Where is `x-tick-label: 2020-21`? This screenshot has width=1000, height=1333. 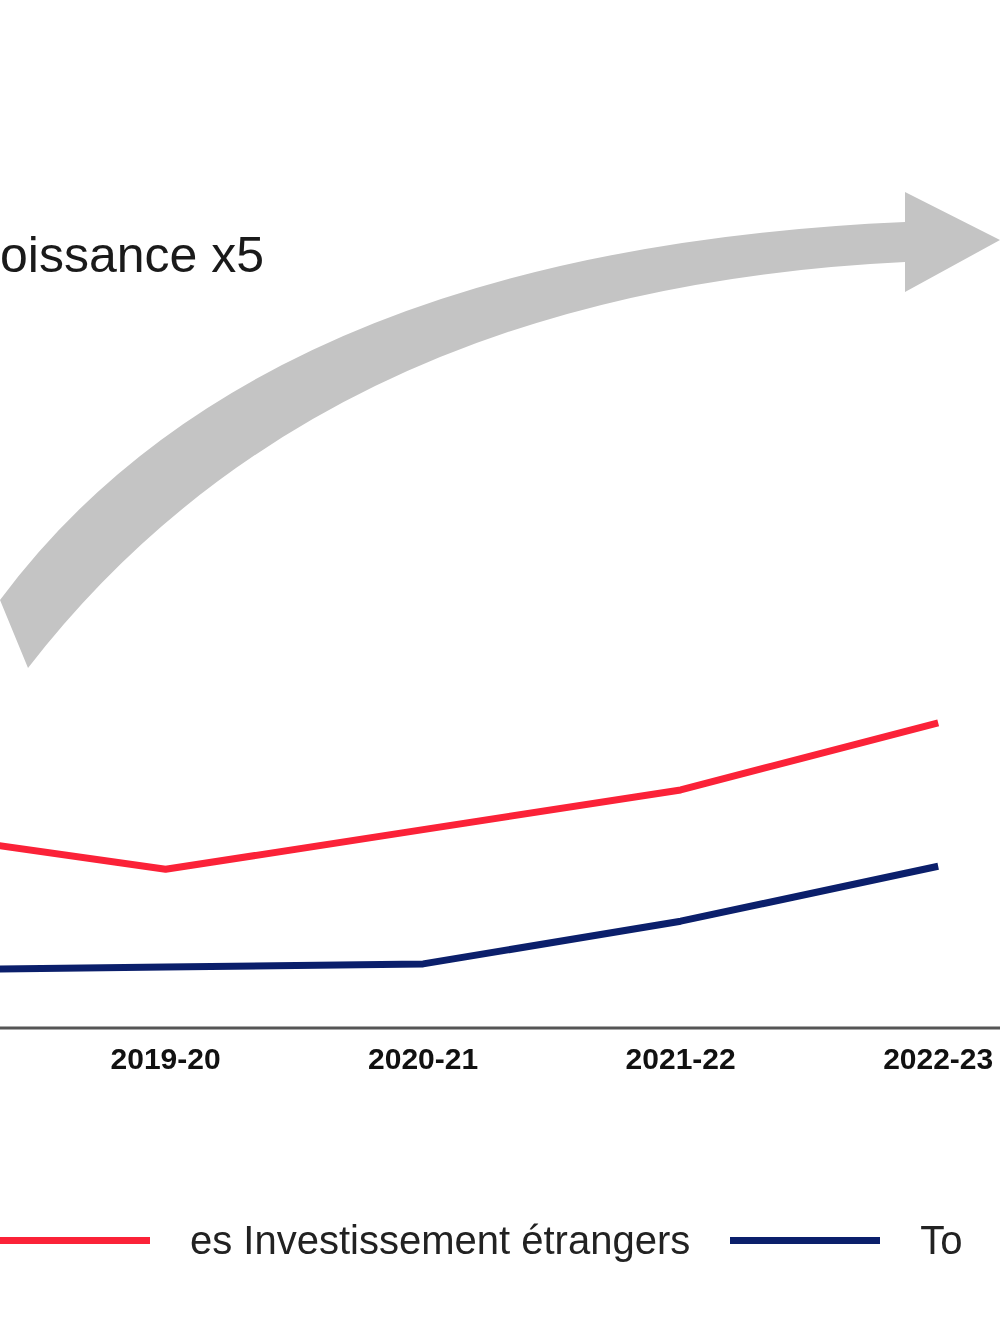
x-tick-label: 2020-21 is located at coordinates (423, 1059).